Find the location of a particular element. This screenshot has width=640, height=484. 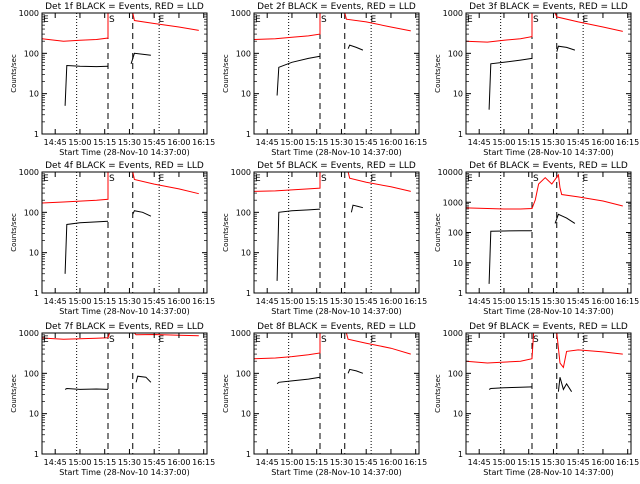

panel-title: Det 5f BLACK = Events, RED = LLD is located at coordinates (336, 166).